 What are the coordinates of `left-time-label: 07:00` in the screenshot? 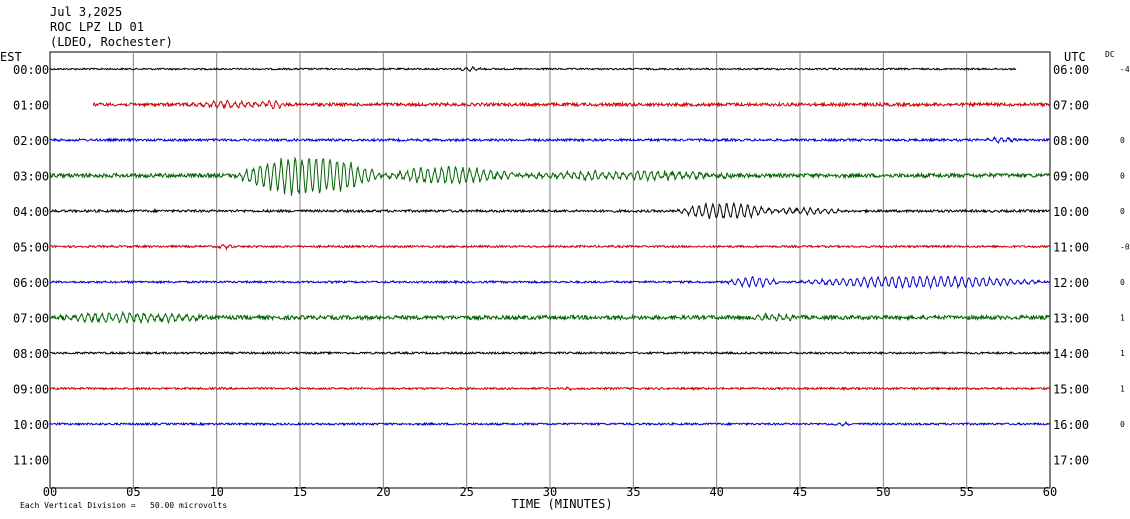 It's located at (31, 319).